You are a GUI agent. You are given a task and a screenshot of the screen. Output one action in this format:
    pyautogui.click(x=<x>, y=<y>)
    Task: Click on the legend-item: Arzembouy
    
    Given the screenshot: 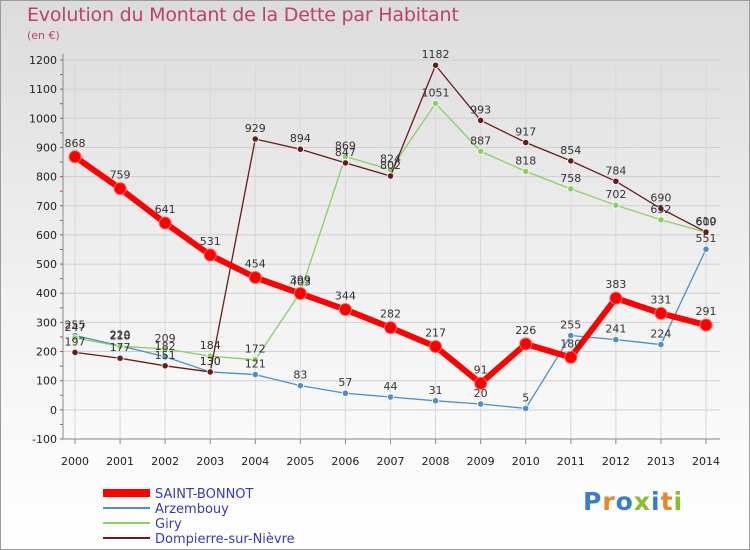 What is the action you would take?
    pyautogui.click(x=166, y=509)
    